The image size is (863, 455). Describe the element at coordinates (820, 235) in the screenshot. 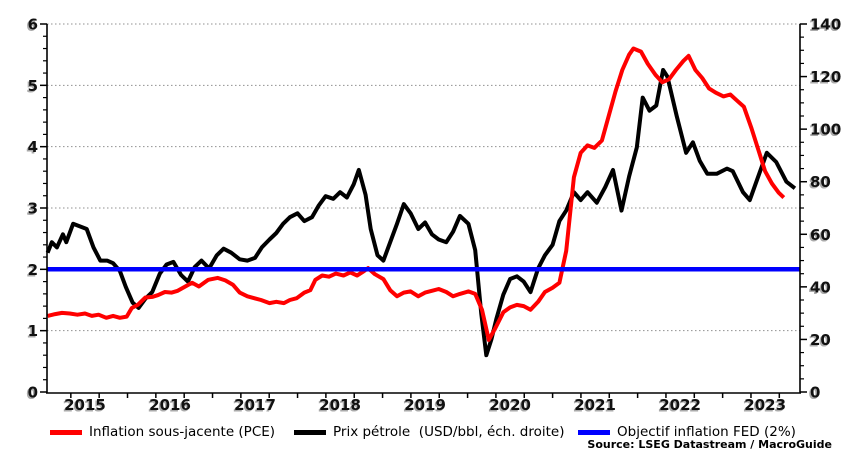

I see `svg-text: 60` at that location.